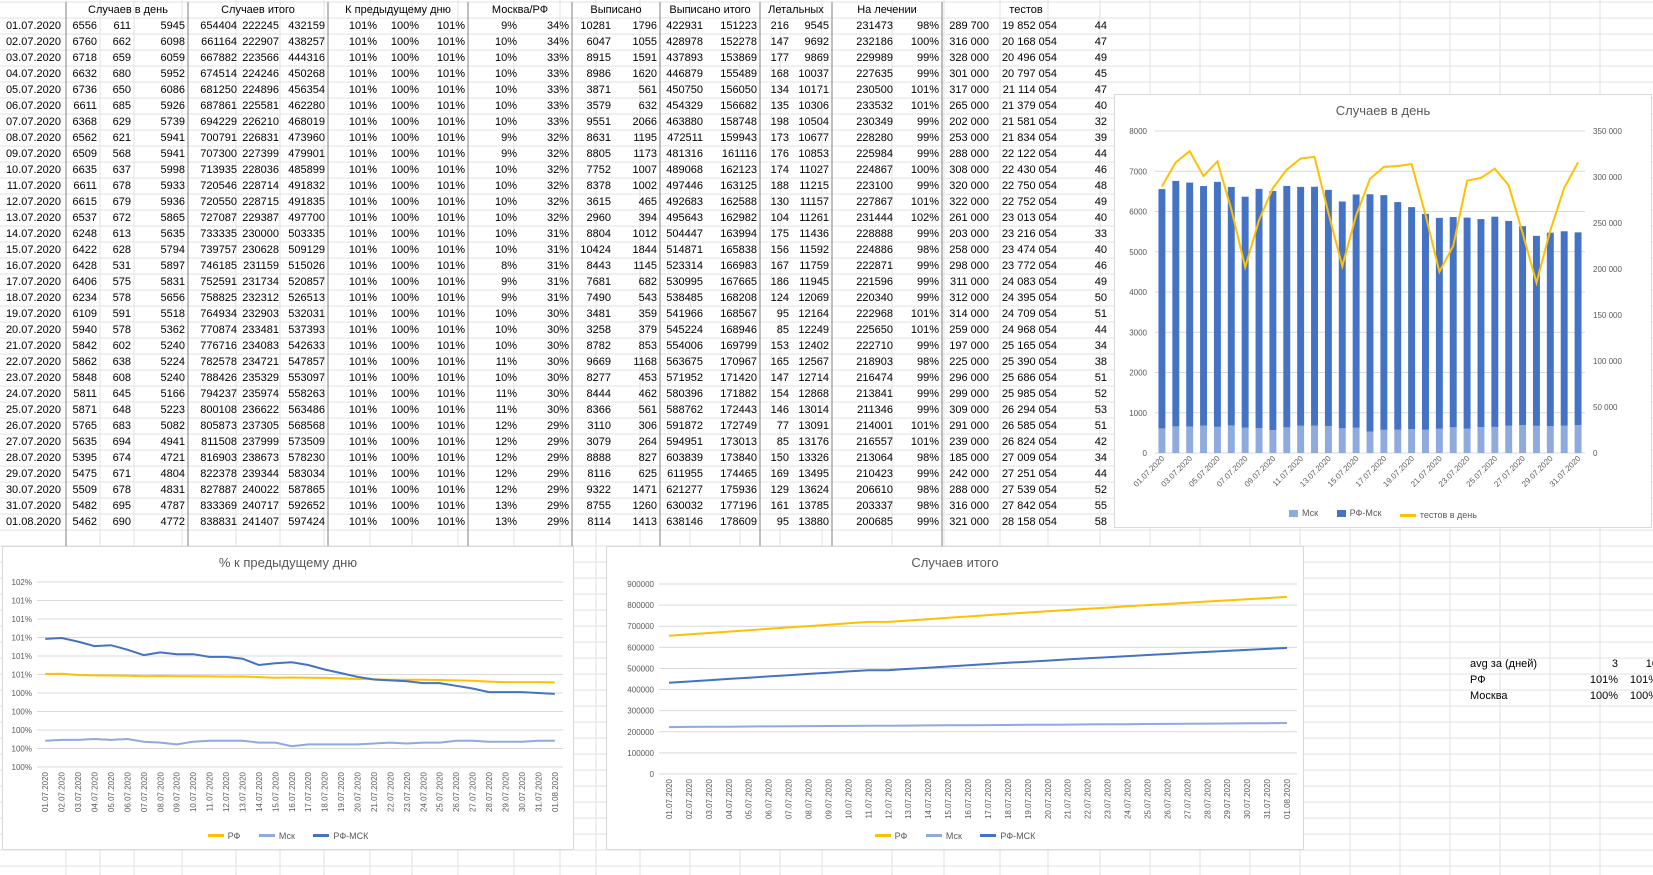  What do you see at coordinates (306, 378) in the screenshot?
I see `table-cell: 553097` at bounding box center [306, 378].